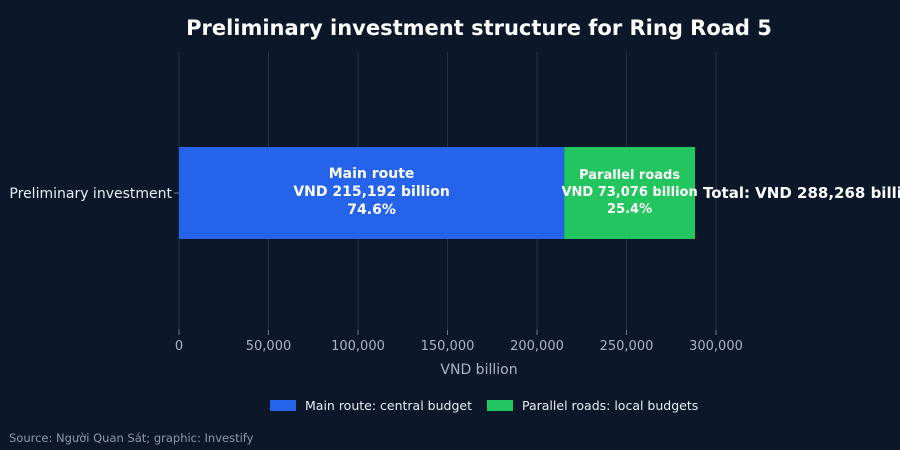  What do you see at coordinates (371, 210) in the screenshot?
I see `bar-data-label: 74.6%` at bounding box center [371, 210].